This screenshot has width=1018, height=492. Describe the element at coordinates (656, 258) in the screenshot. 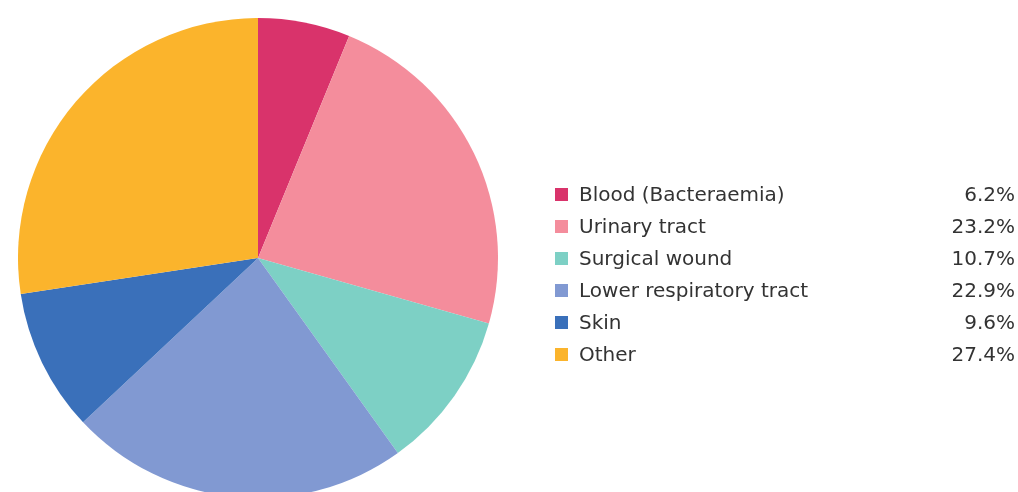

I see `legend-label: Surgical wound` at that location.